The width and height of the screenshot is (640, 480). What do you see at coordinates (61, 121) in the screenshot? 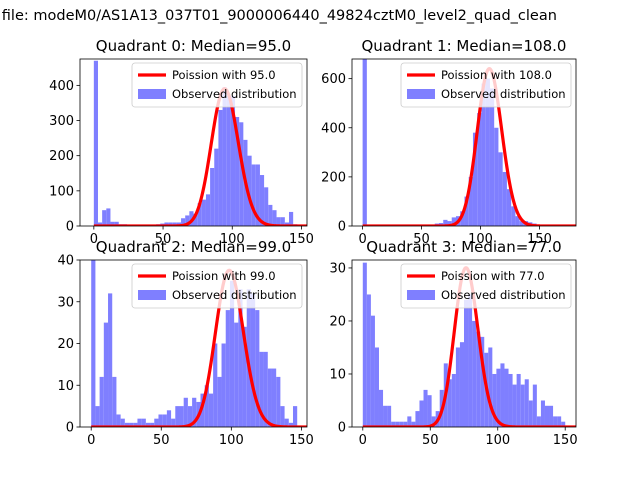
I see `y-tick-label: 300` at bounding box center [61, 121].